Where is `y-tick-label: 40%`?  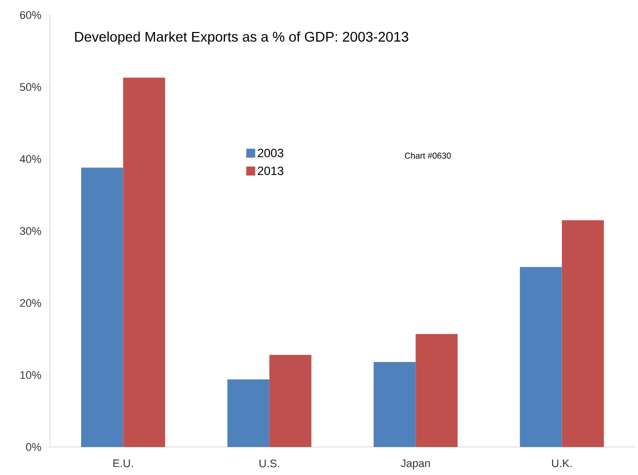
y-tick-label: 40% is located at coordinates (31, 159).